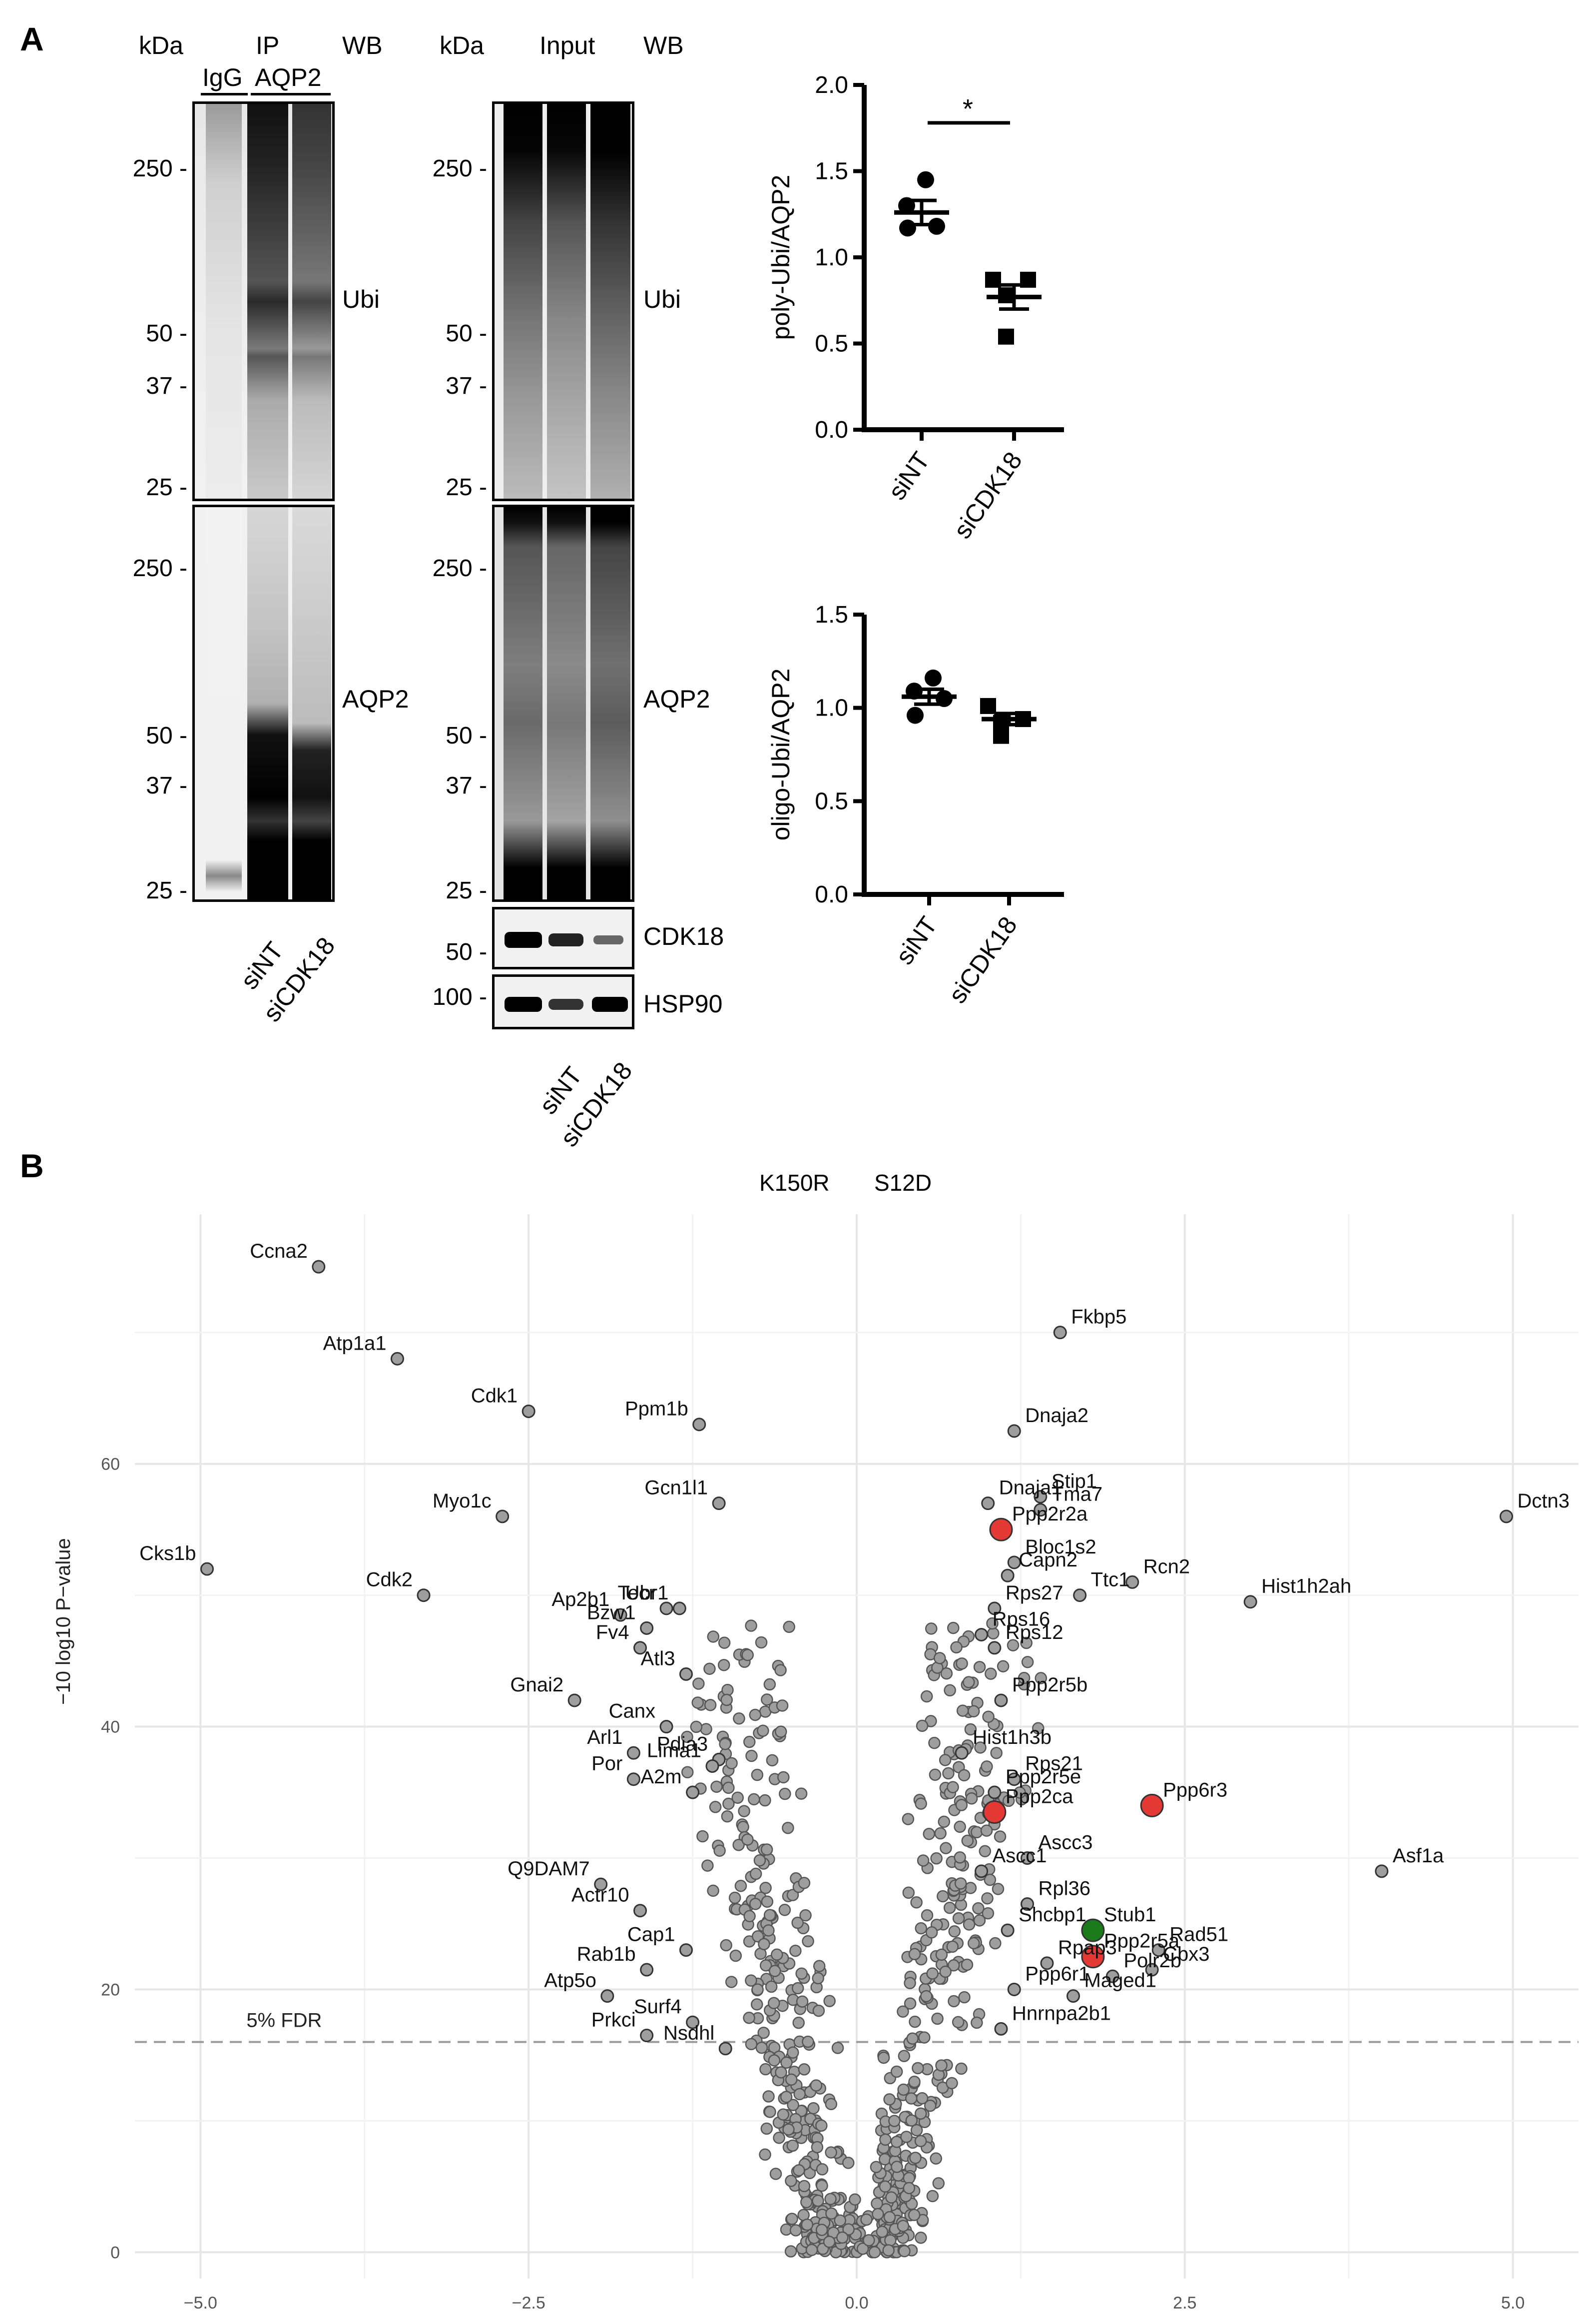 This screenshot has height=2320, width=1596. What do you see at coordinates (781, 257) in the screenshot?
I see `y-axis-label: poly-Ubi/AQP2` at bounding box center [781, 257].